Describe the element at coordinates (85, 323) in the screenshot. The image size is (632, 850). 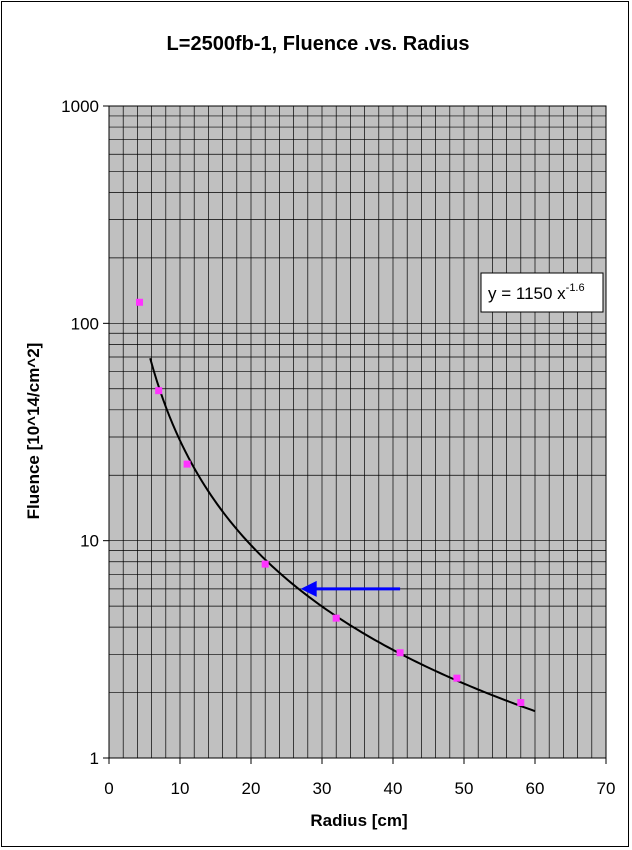
I see `y-tick-label: 100` at that location.